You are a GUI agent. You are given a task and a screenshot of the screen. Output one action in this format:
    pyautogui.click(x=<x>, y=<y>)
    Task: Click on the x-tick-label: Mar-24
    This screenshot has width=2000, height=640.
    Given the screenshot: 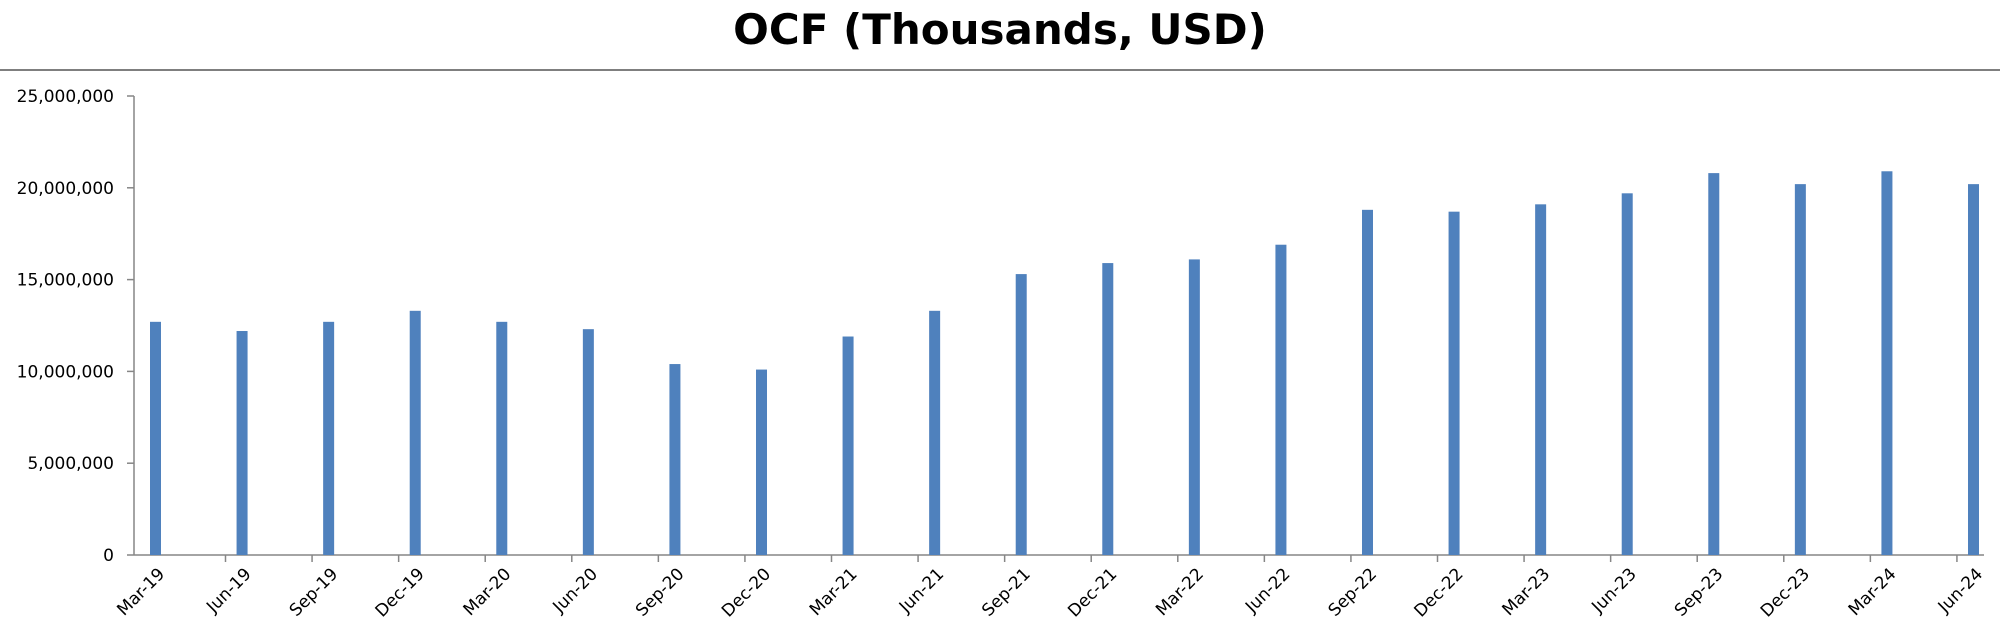 What is the action you would take?
    pyautogui.click(x=1873, y=592)
    